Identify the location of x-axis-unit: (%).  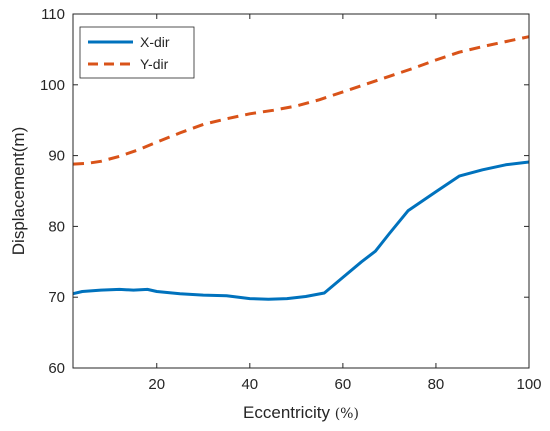
(347, 414).